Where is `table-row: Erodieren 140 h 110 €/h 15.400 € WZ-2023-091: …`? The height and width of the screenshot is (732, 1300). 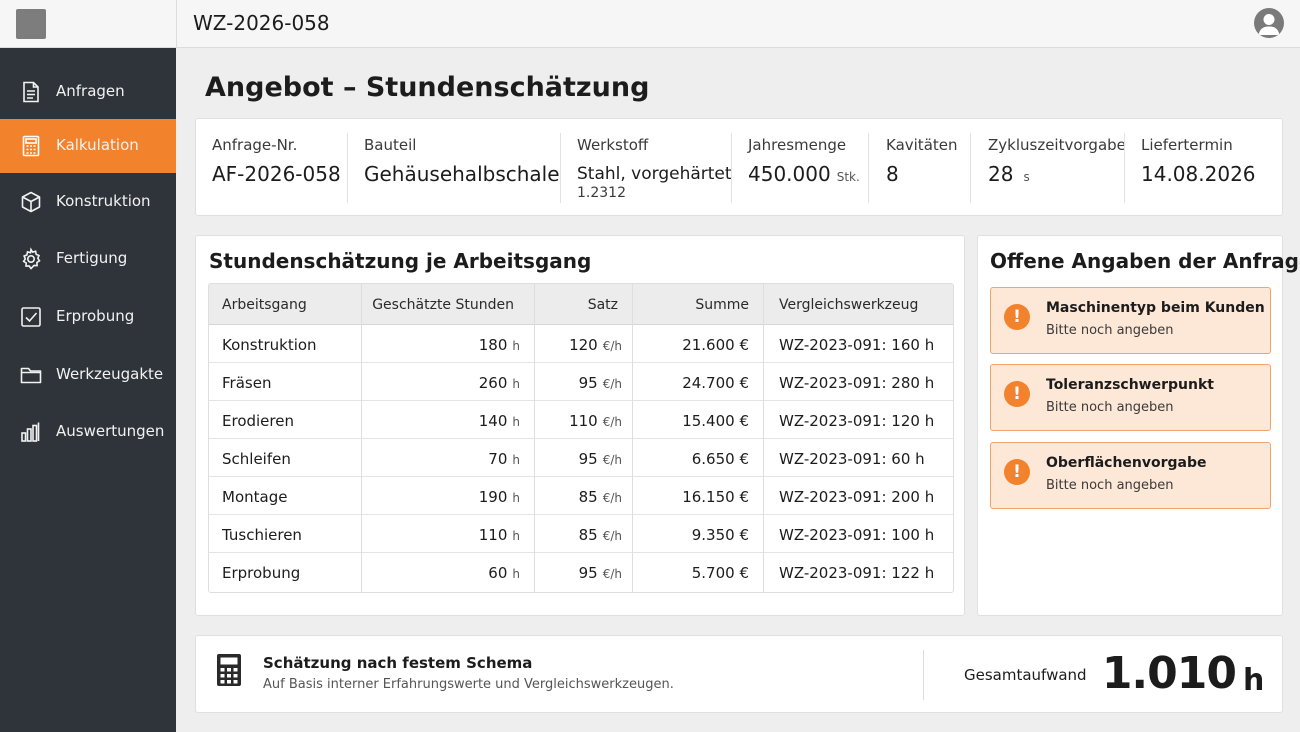
table-row: Erodieren 140 h 110 €/h 15.400 € WZ-2023-091: … is located at coordinates (581, 420).